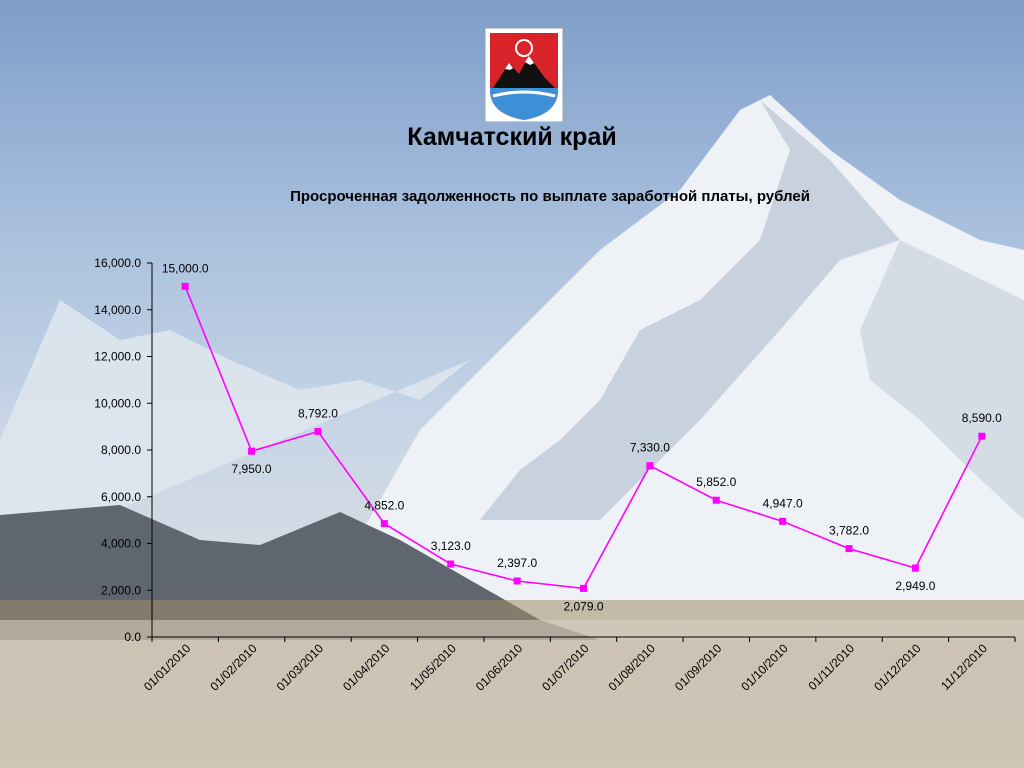 The width and height of the screenshot is (1024, 768). What do you see at coordinates (117, 310) in the screenshot?
I see `y-tick-label: 14,000.0` at bounding box center [117, 310].